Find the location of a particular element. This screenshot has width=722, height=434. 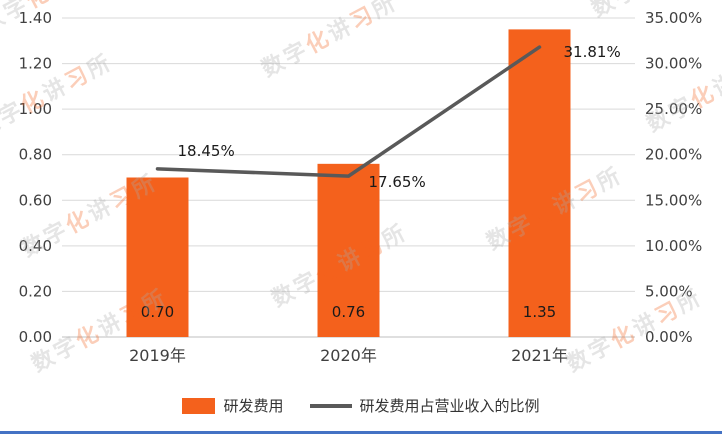

bar-series-swatch is located at coordinates (199, 405).